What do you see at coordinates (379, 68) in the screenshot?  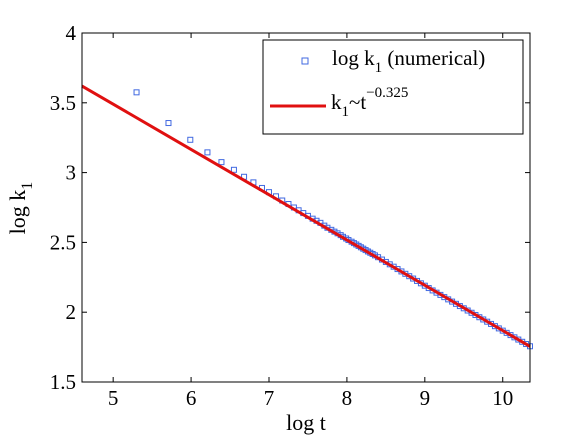 I see `legend-label-numerical-sub: 1` at bounding box center [379, 68].